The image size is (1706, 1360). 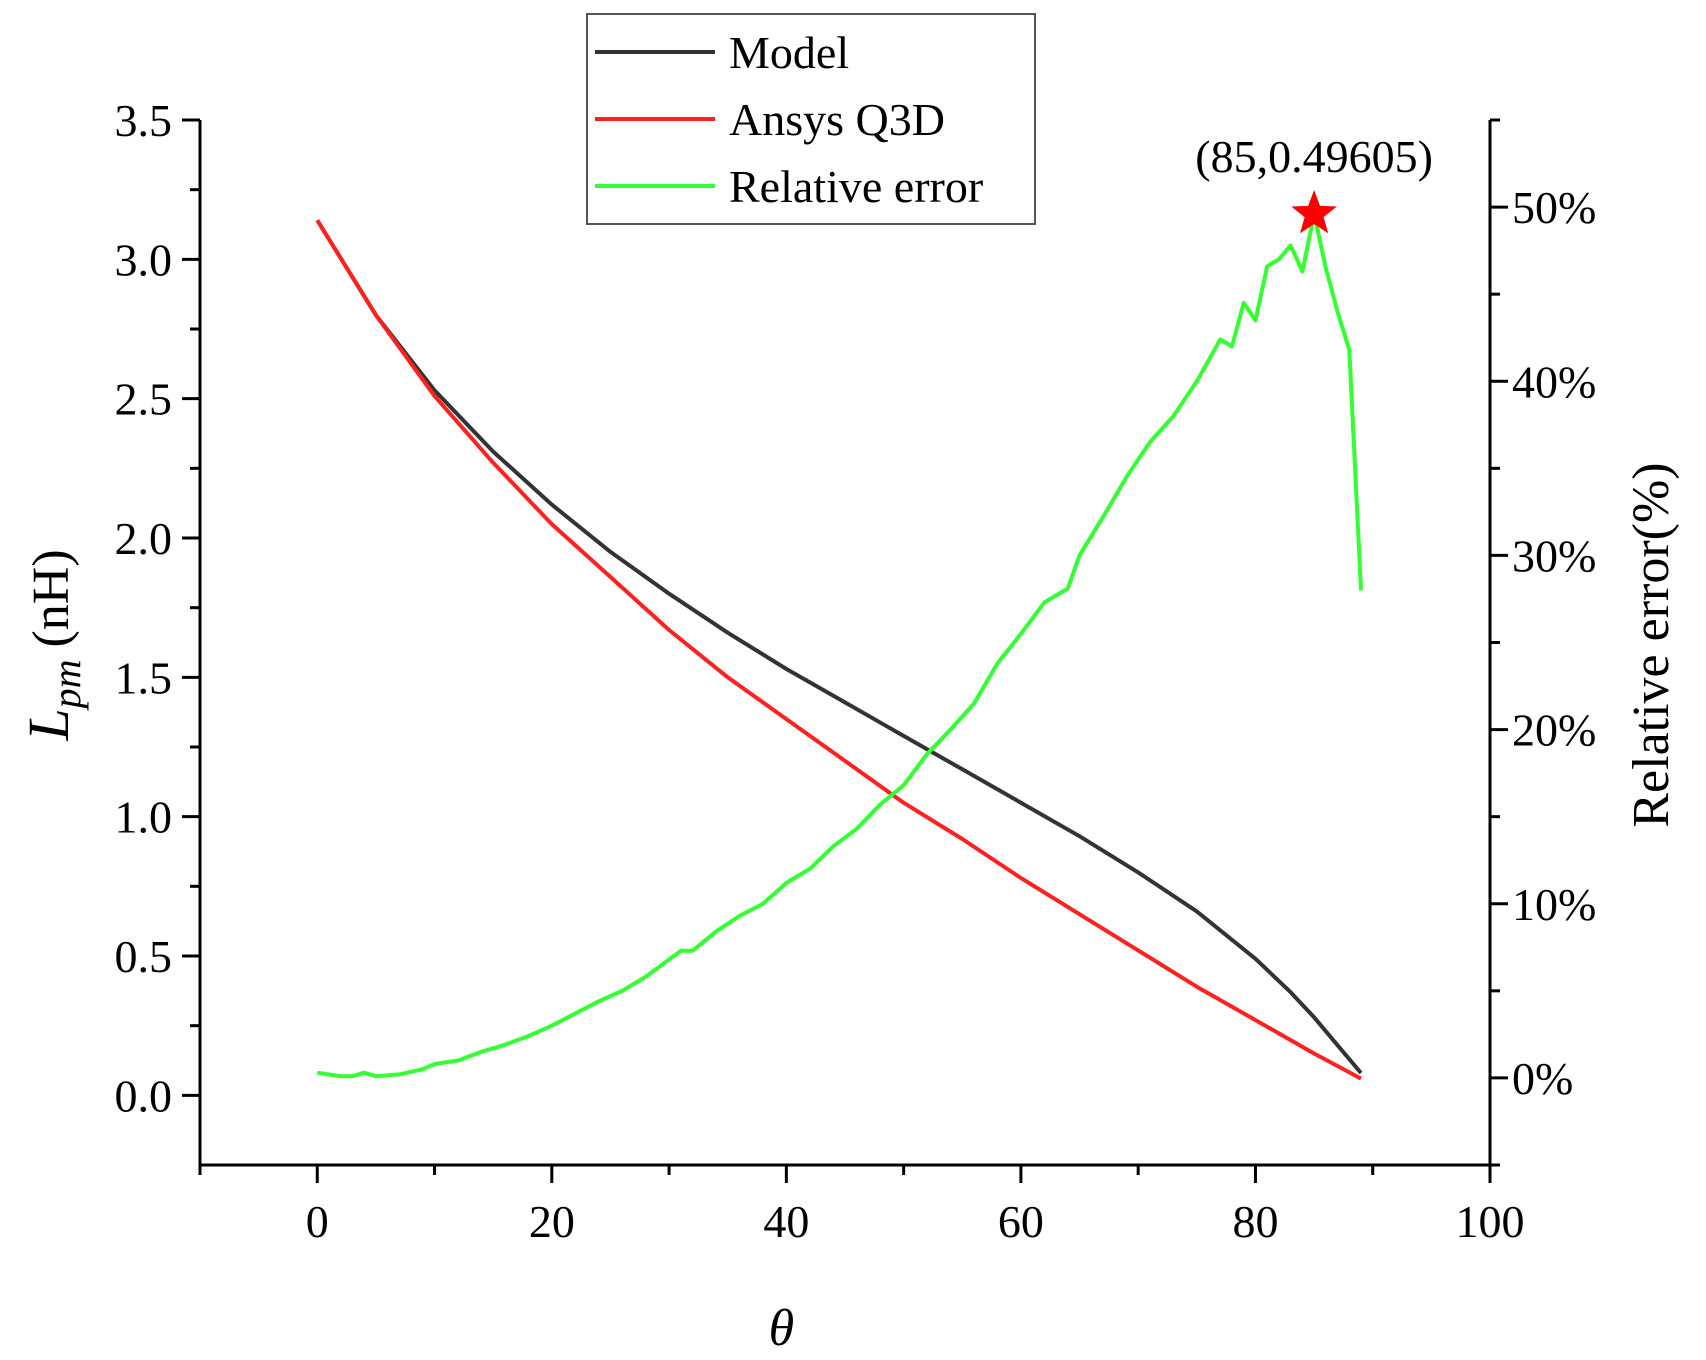 What do you see at coordinates (837, 119) in the screenshot?
I see `legend-label: Ansys Q3D` at bounding box center [837, 119].